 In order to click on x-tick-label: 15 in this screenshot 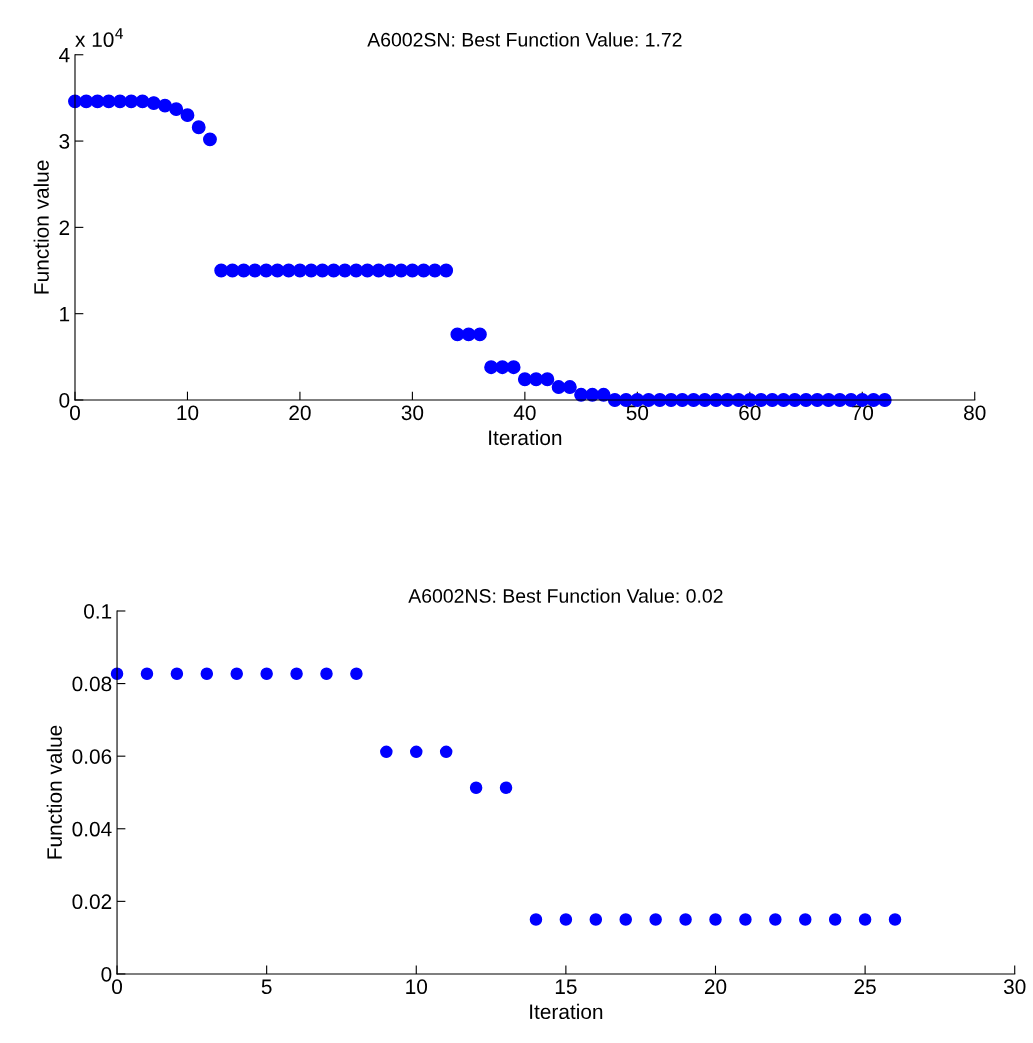, I will do `click(566, 987)`.